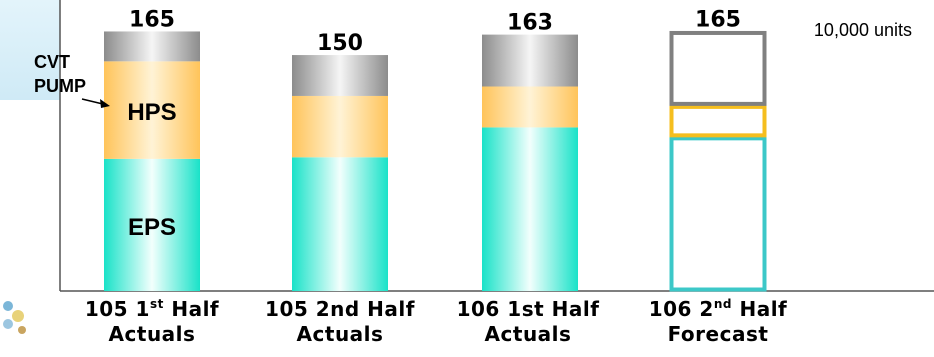 The width and height of the screenshot is (934, 357). I want to click on cvt-pump-arrow, so click(95, 103).